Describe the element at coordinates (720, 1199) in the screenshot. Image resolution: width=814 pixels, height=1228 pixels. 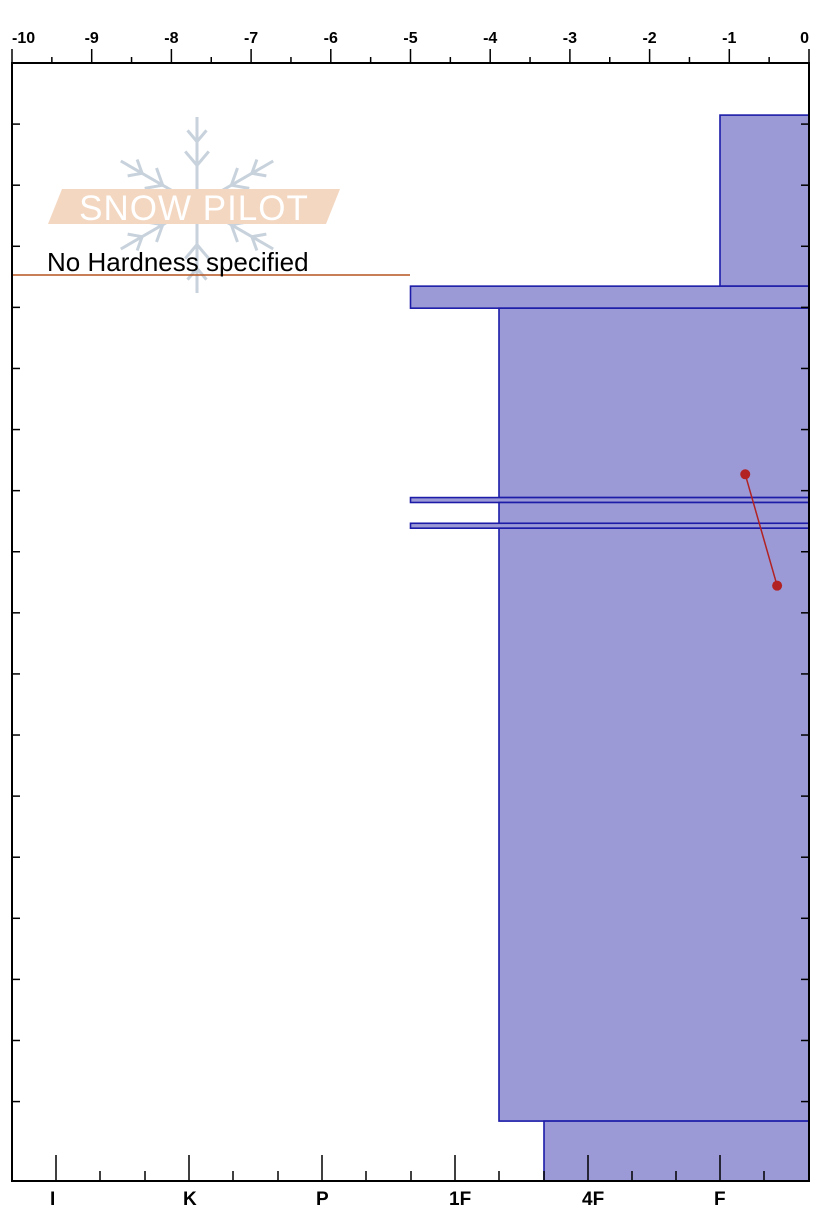
I see `bottom-tick-label: F` at that location.